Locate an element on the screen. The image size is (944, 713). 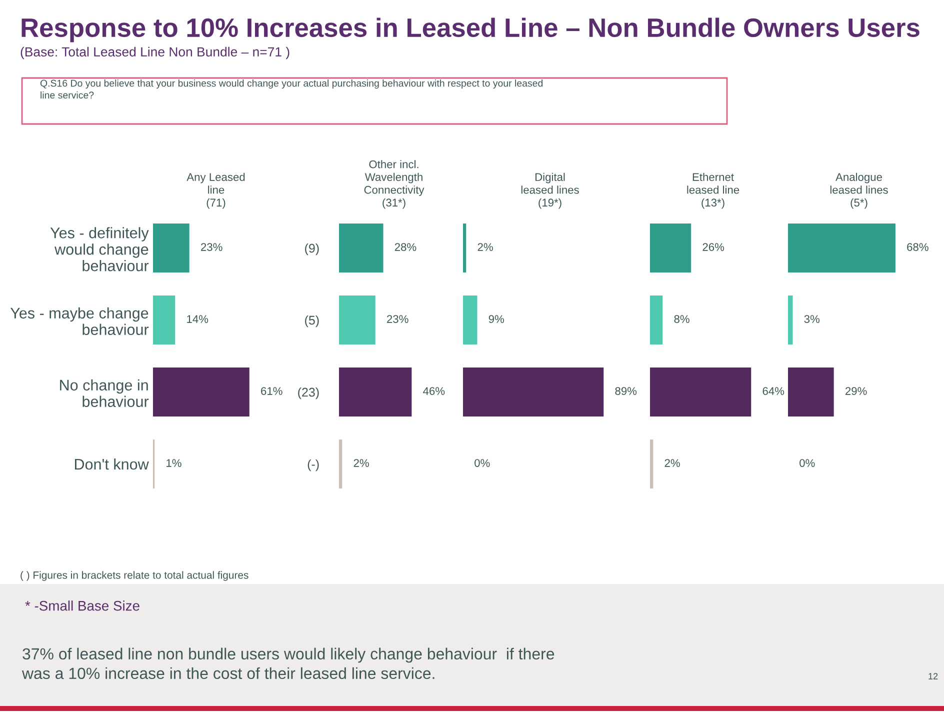
y-tick-label: (5) is located at coordinates (312, 321).